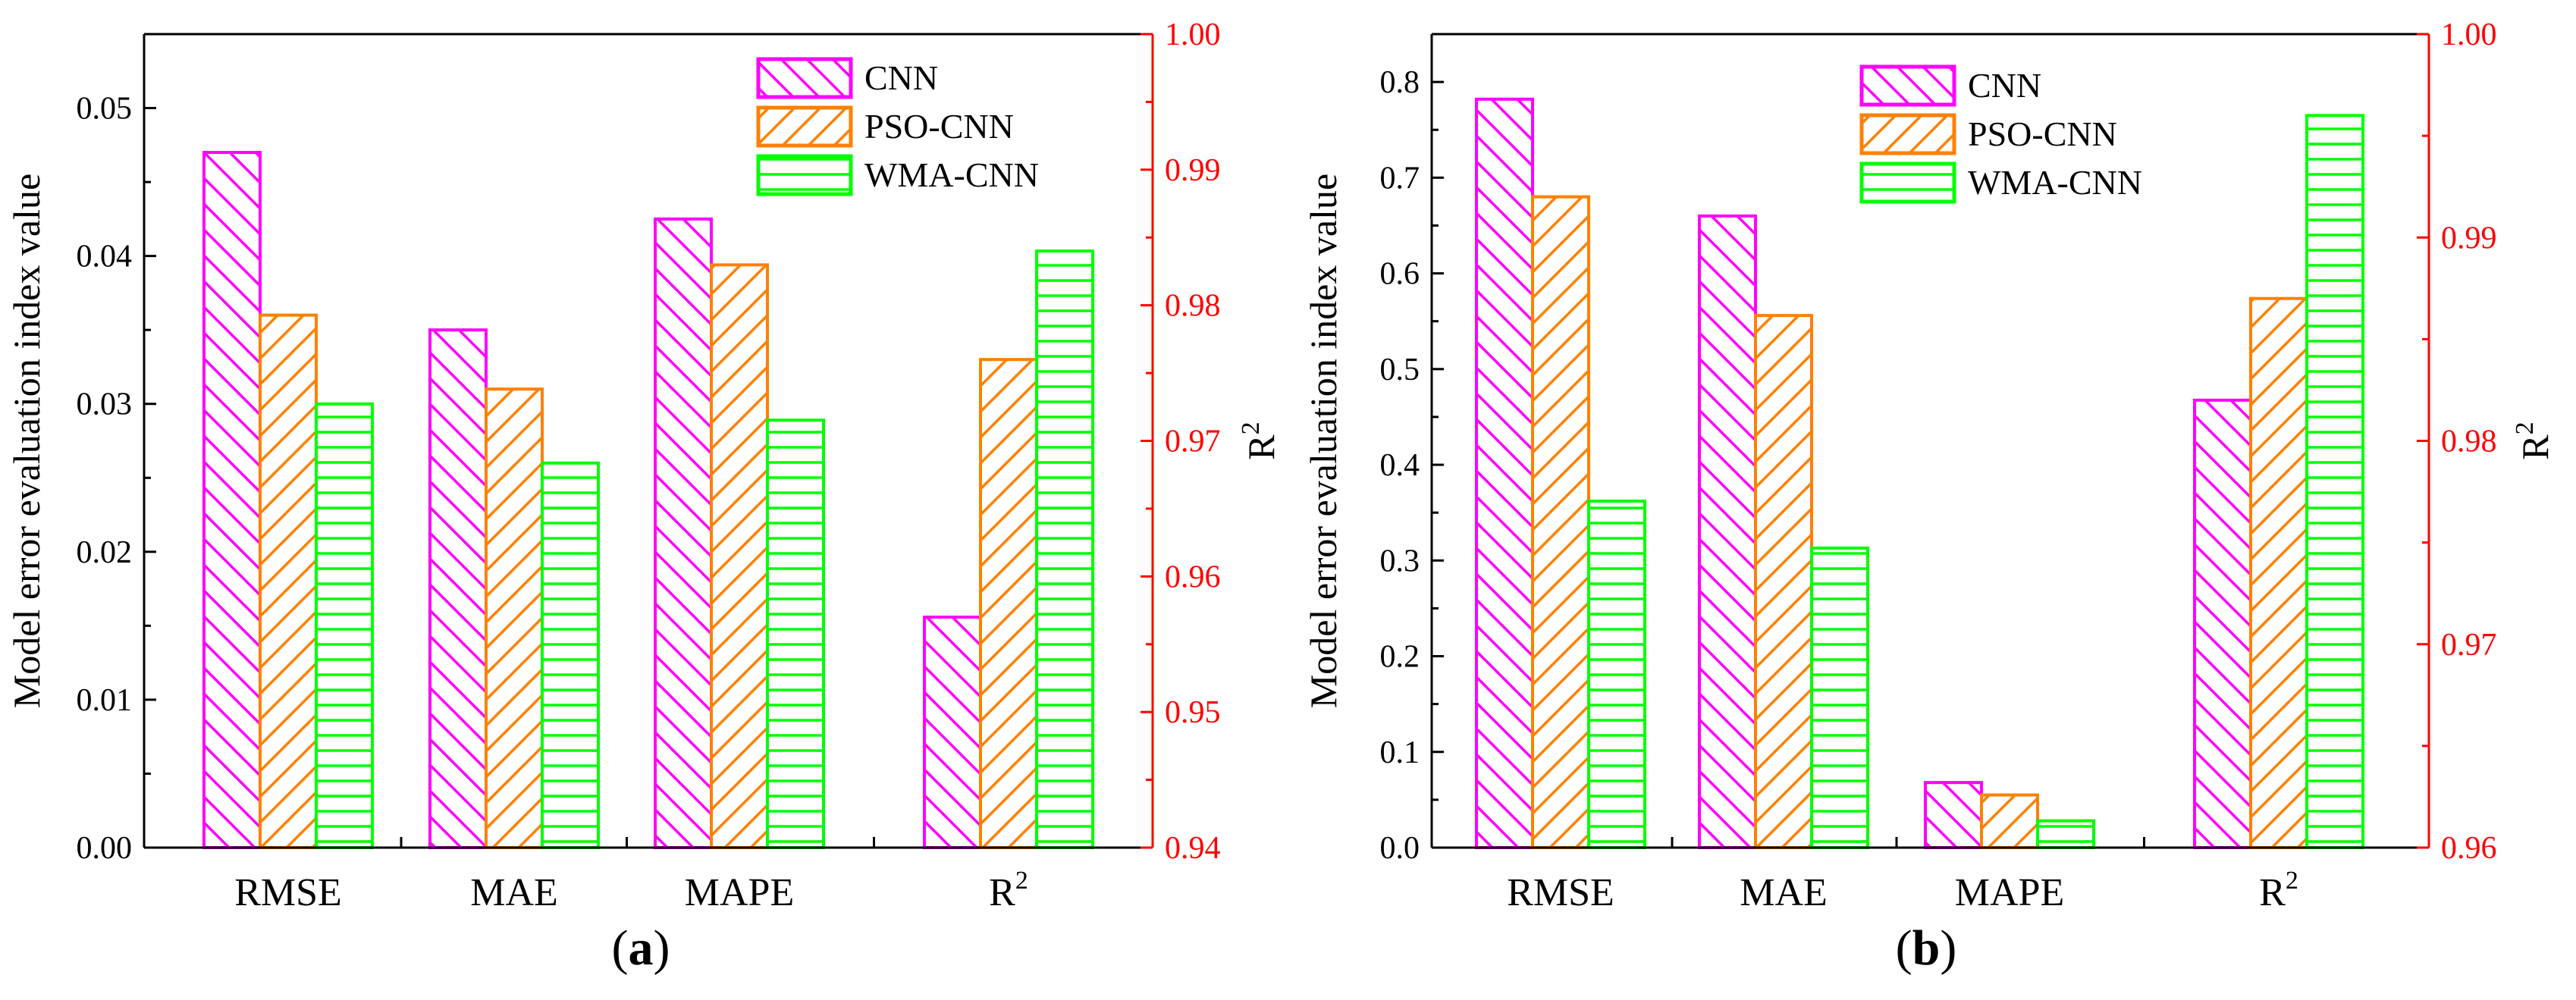  Describe the element at coordinates (1727, 531) in the screenshot. I see `bar-b-cnn-mae` at that location.